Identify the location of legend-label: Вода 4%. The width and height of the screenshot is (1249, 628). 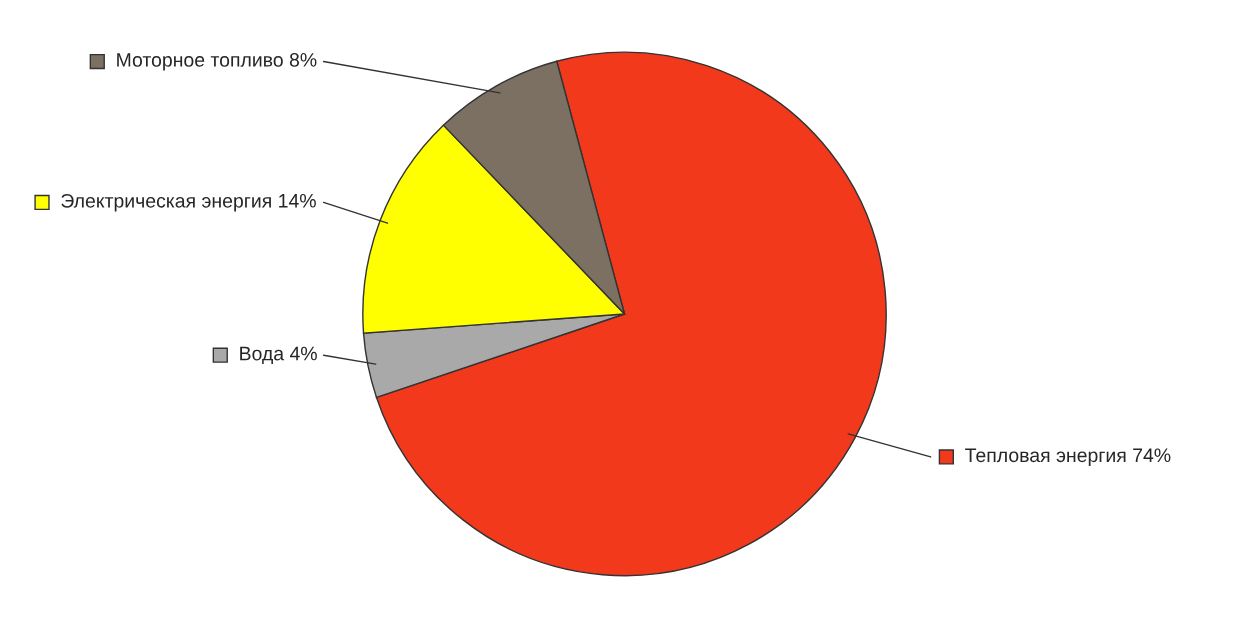
(278, 355).